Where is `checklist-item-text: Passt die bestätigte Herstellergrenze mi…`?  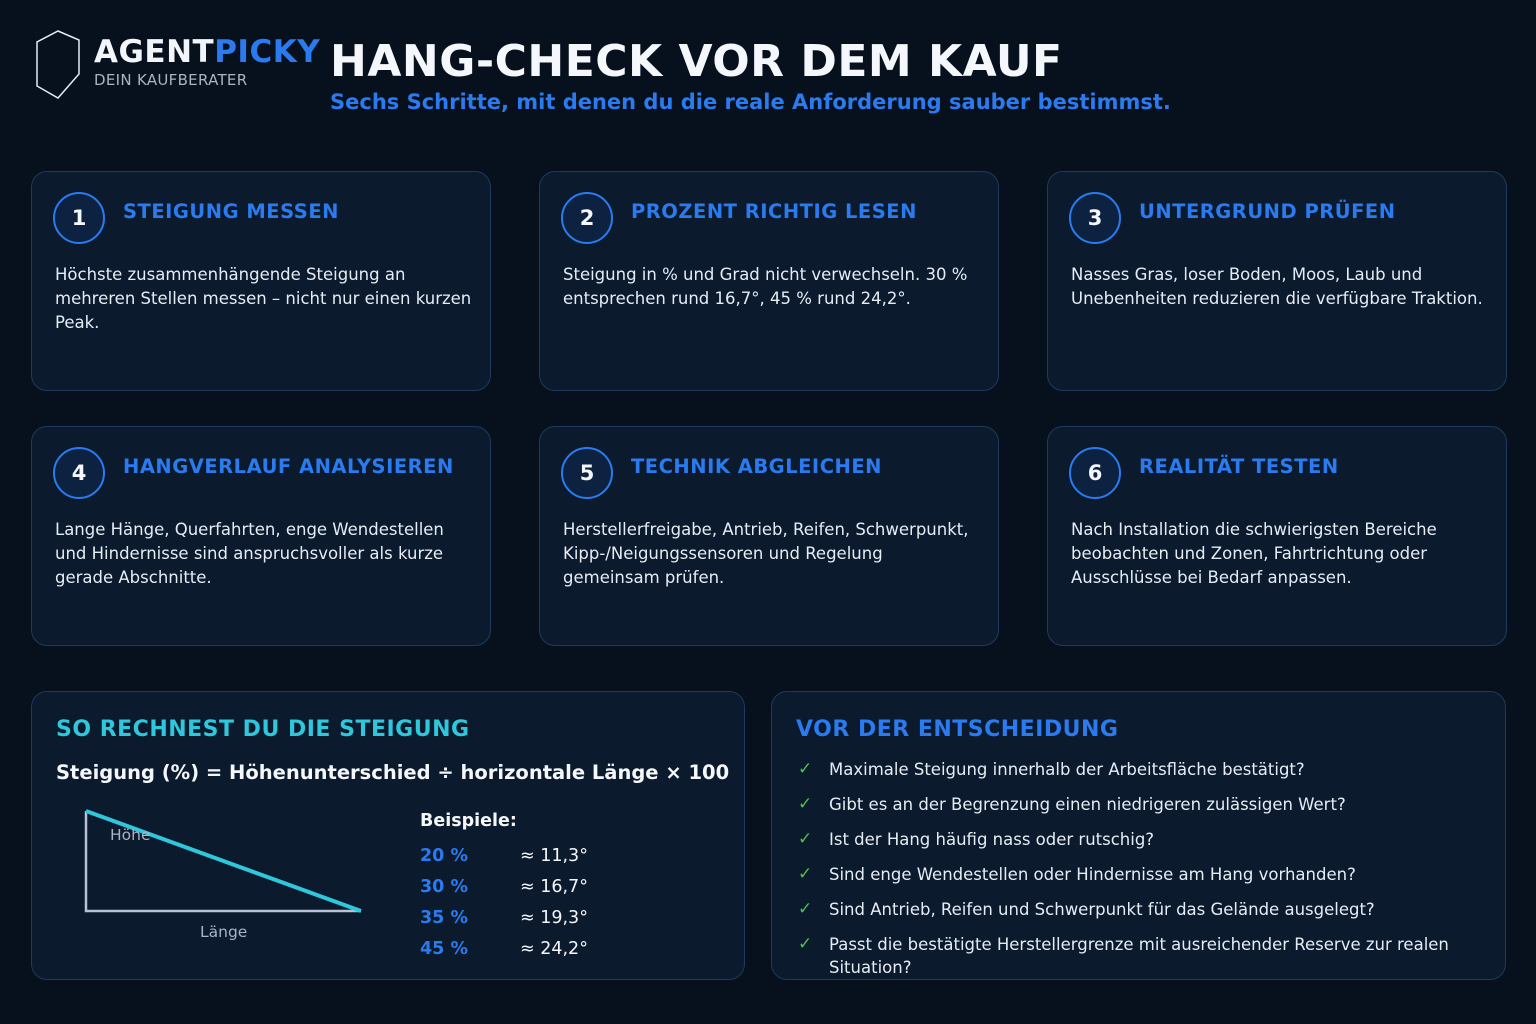
checklist-item-text: Passt die bestätigte Herstellergrenze mi… is located at coordinates (1139, 956).